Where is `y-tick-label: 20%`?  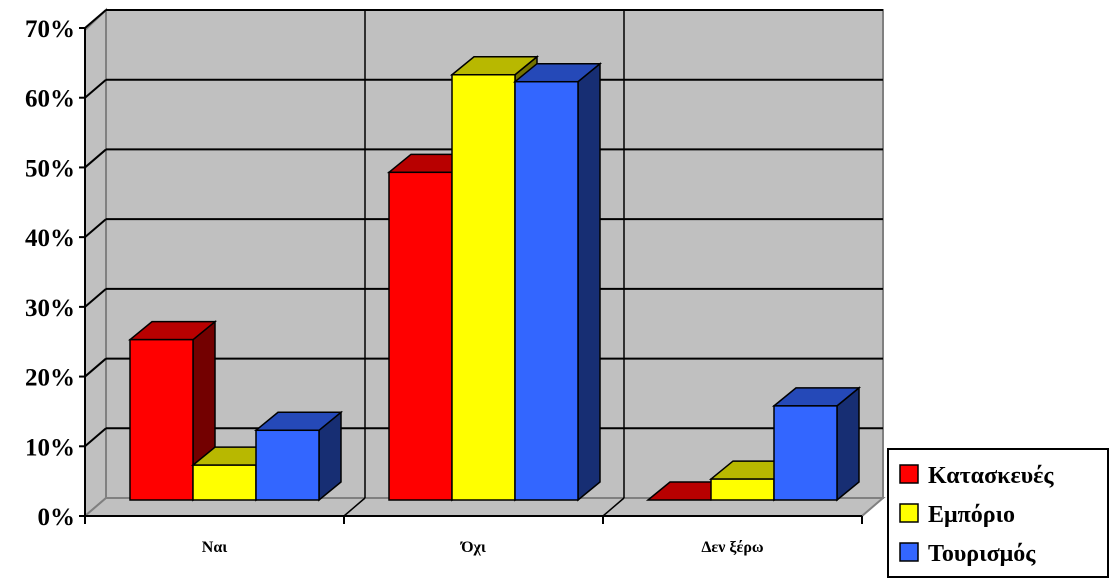
y-tick-label: 20% is located at coordinates (50, 378).